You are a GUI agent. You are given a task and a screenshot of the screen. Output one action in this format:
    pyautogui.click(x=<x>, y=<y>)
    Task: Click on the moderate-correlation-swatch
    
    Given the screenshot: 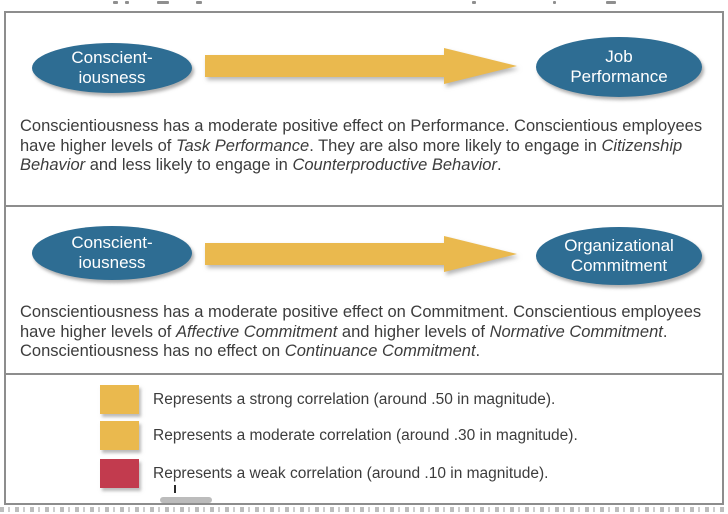 What is the action you would take?
    pyautogui.click(x=119, y=435)
    